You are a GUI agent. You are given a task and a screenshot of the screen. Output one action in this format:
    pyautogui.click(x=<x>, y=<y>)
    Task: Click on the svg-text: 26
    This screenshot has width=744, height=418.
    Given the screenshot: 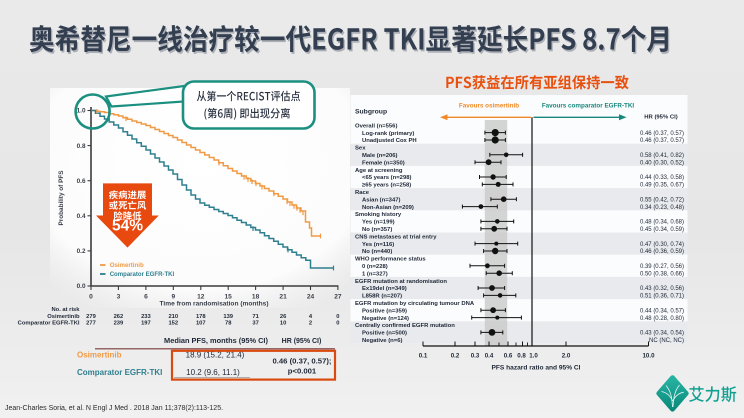 What is the action you would take?
    pyautogui.click(x=283, y=317)
    